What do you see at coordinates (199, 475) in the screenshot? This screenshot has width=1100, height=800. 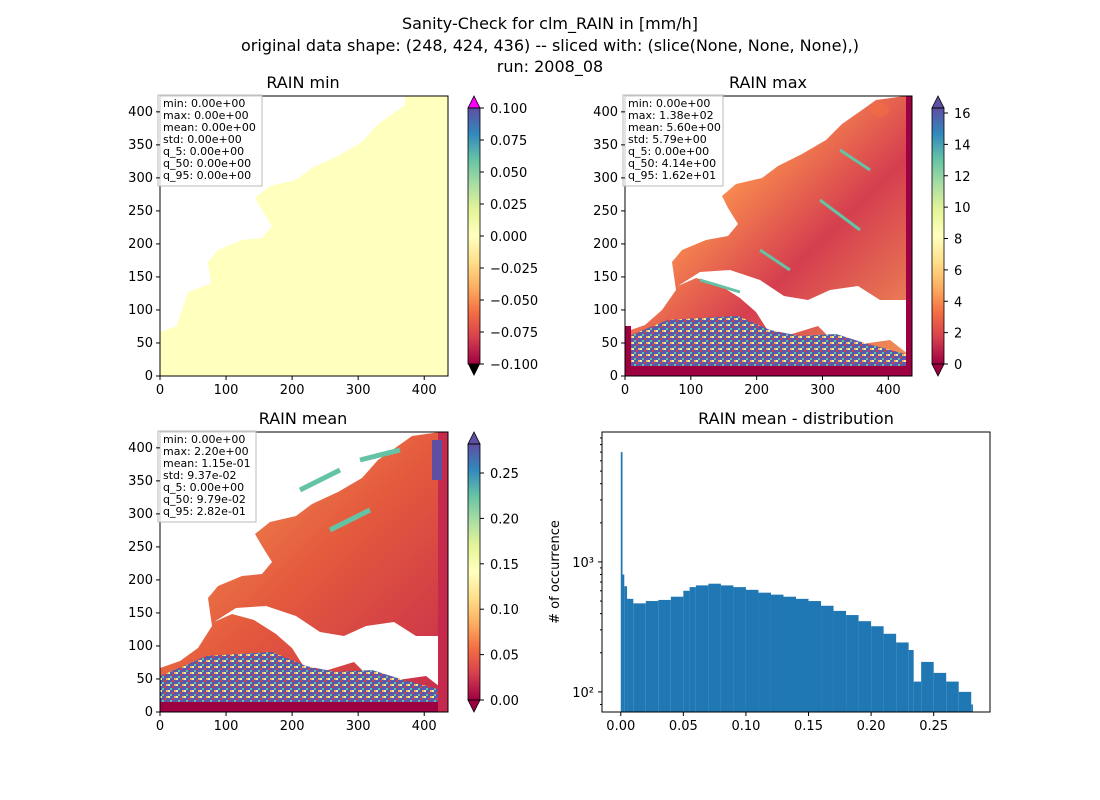 I see `stat-line: std: 9.37e-02` at bounding box center [199, 475].